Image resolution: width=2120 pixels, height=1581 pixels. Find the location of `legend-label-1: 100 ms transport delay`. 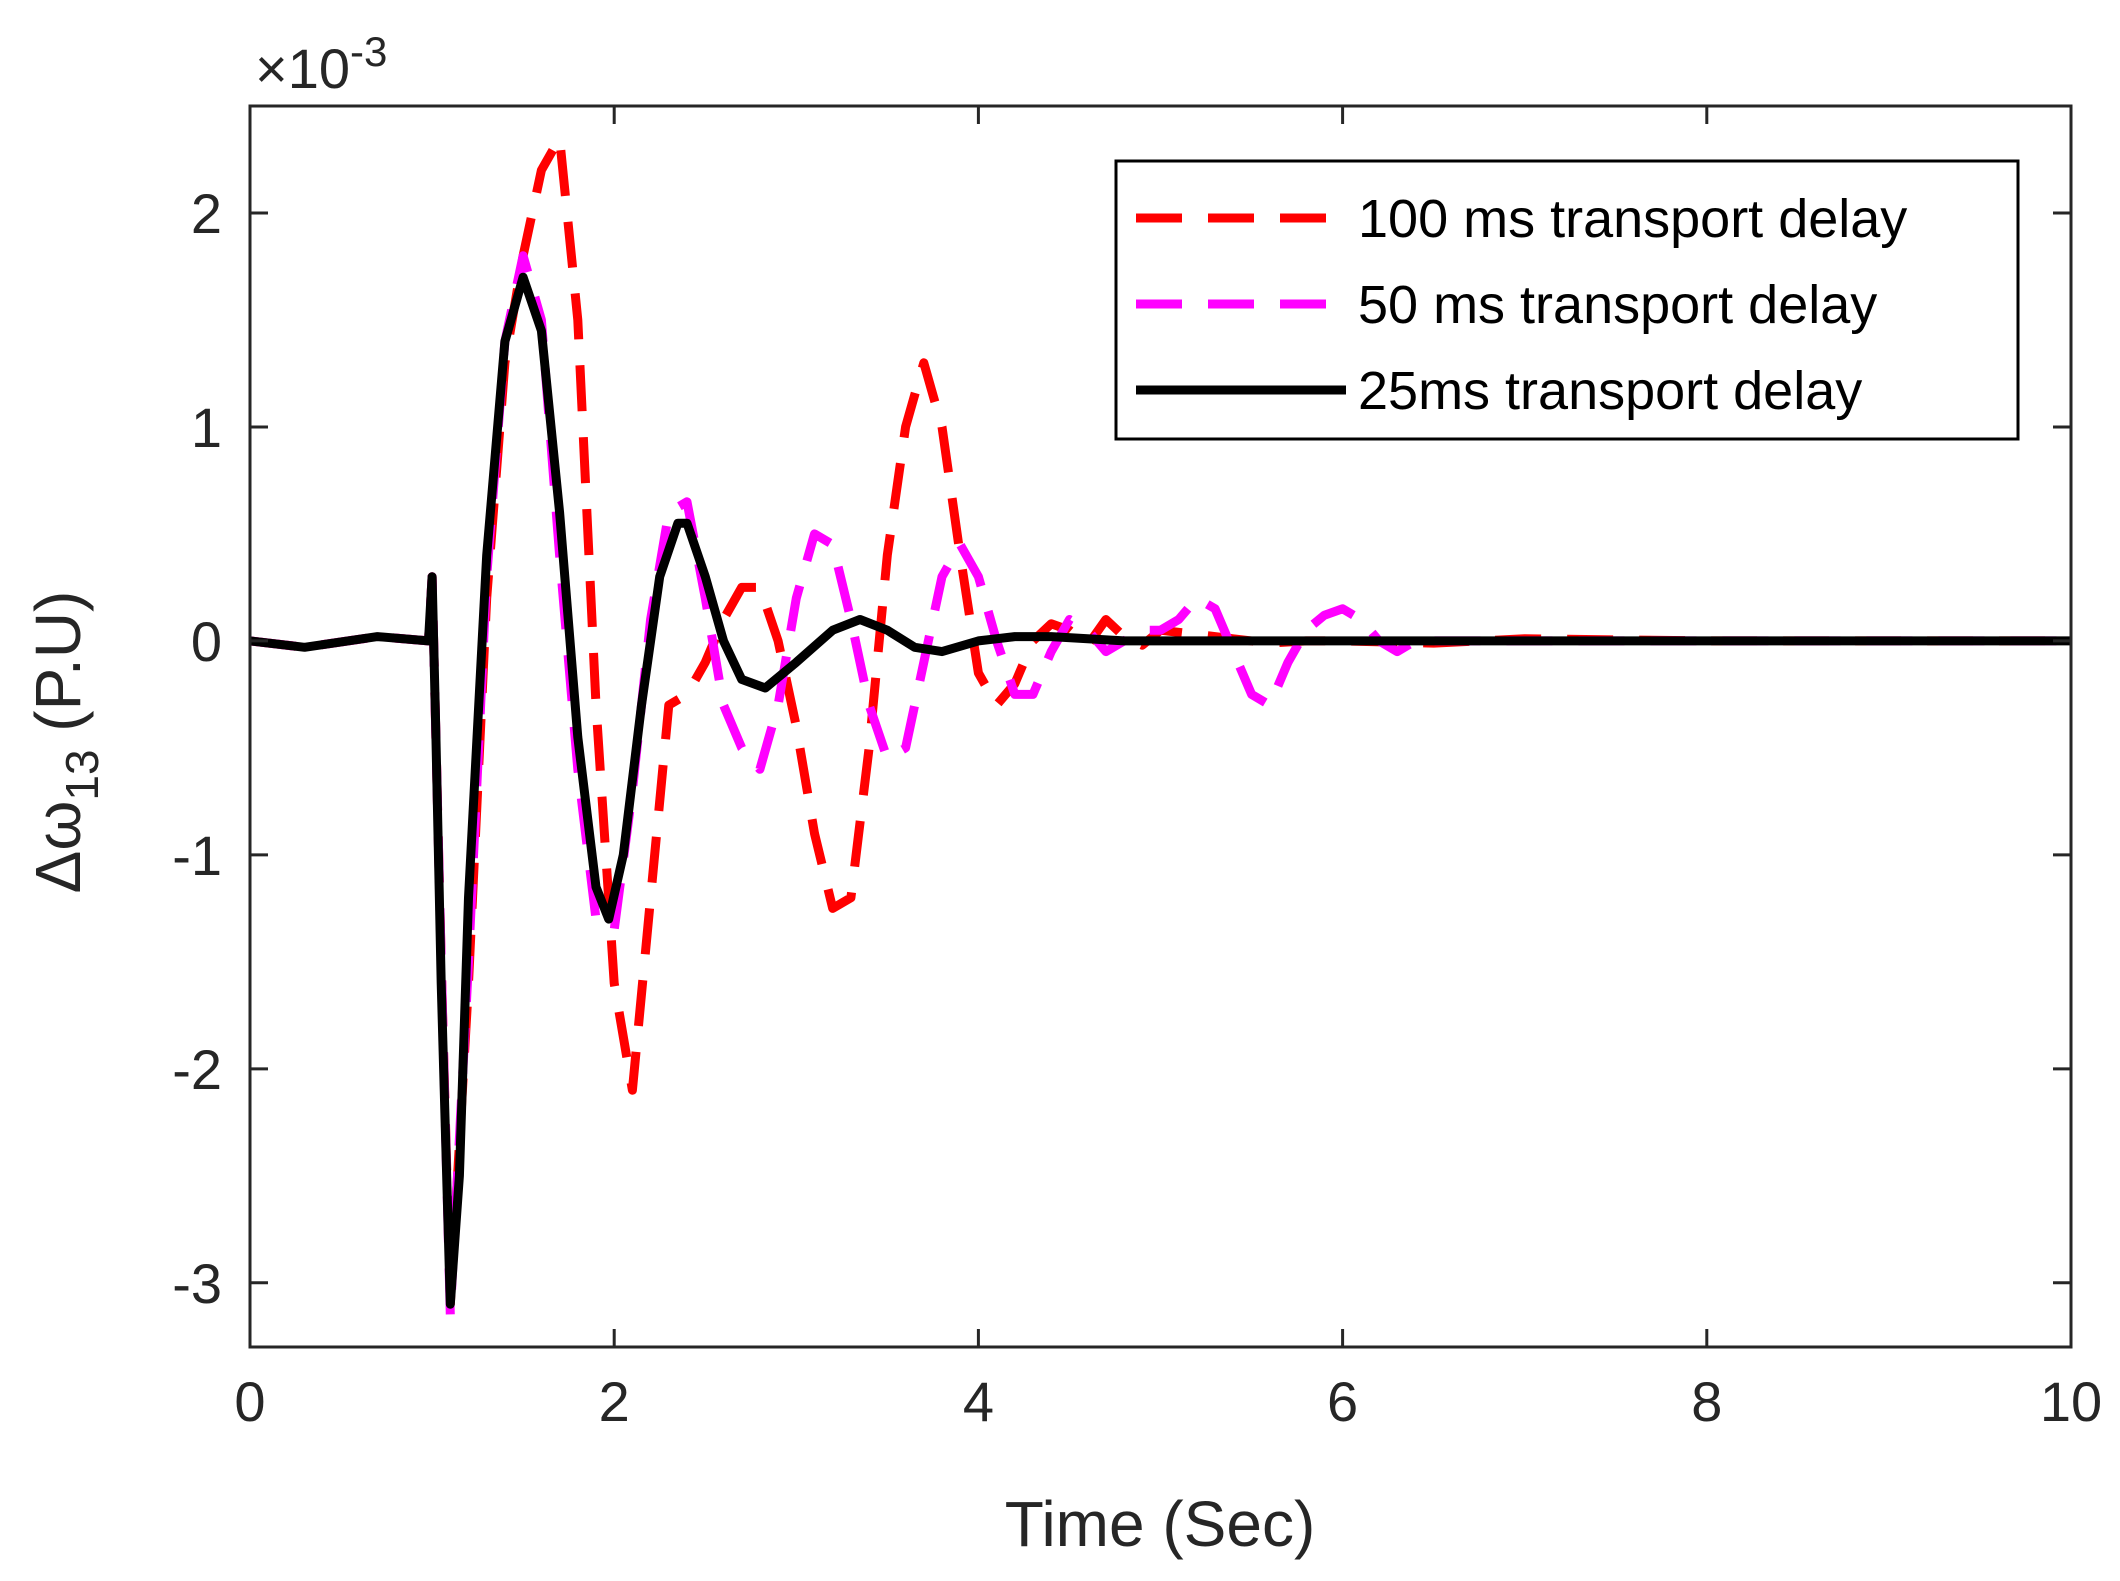

legend-label-1: 100 ms transport delay is located at coordinates (1632, 219).